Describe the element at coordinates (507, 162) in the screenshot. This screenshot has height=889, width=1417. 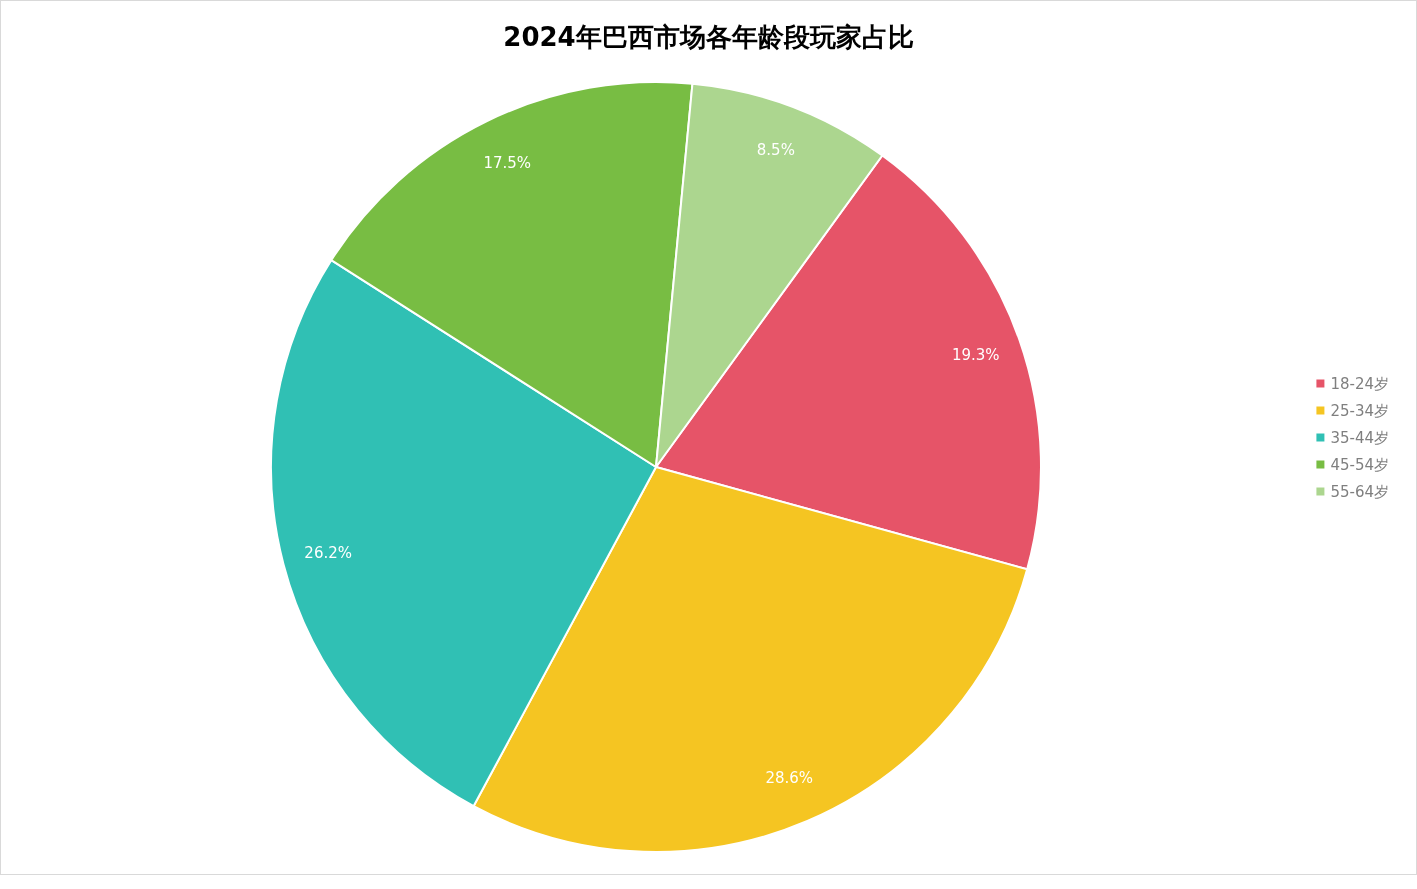
I see `data-label: 17.5%` at that location.